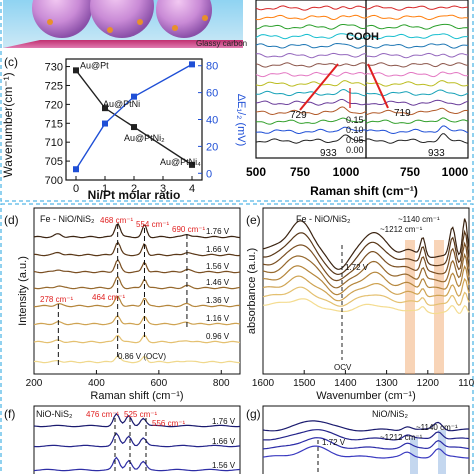  Describe the element at coordinates (442, 452) in the screenshot. I see `band` at that location.